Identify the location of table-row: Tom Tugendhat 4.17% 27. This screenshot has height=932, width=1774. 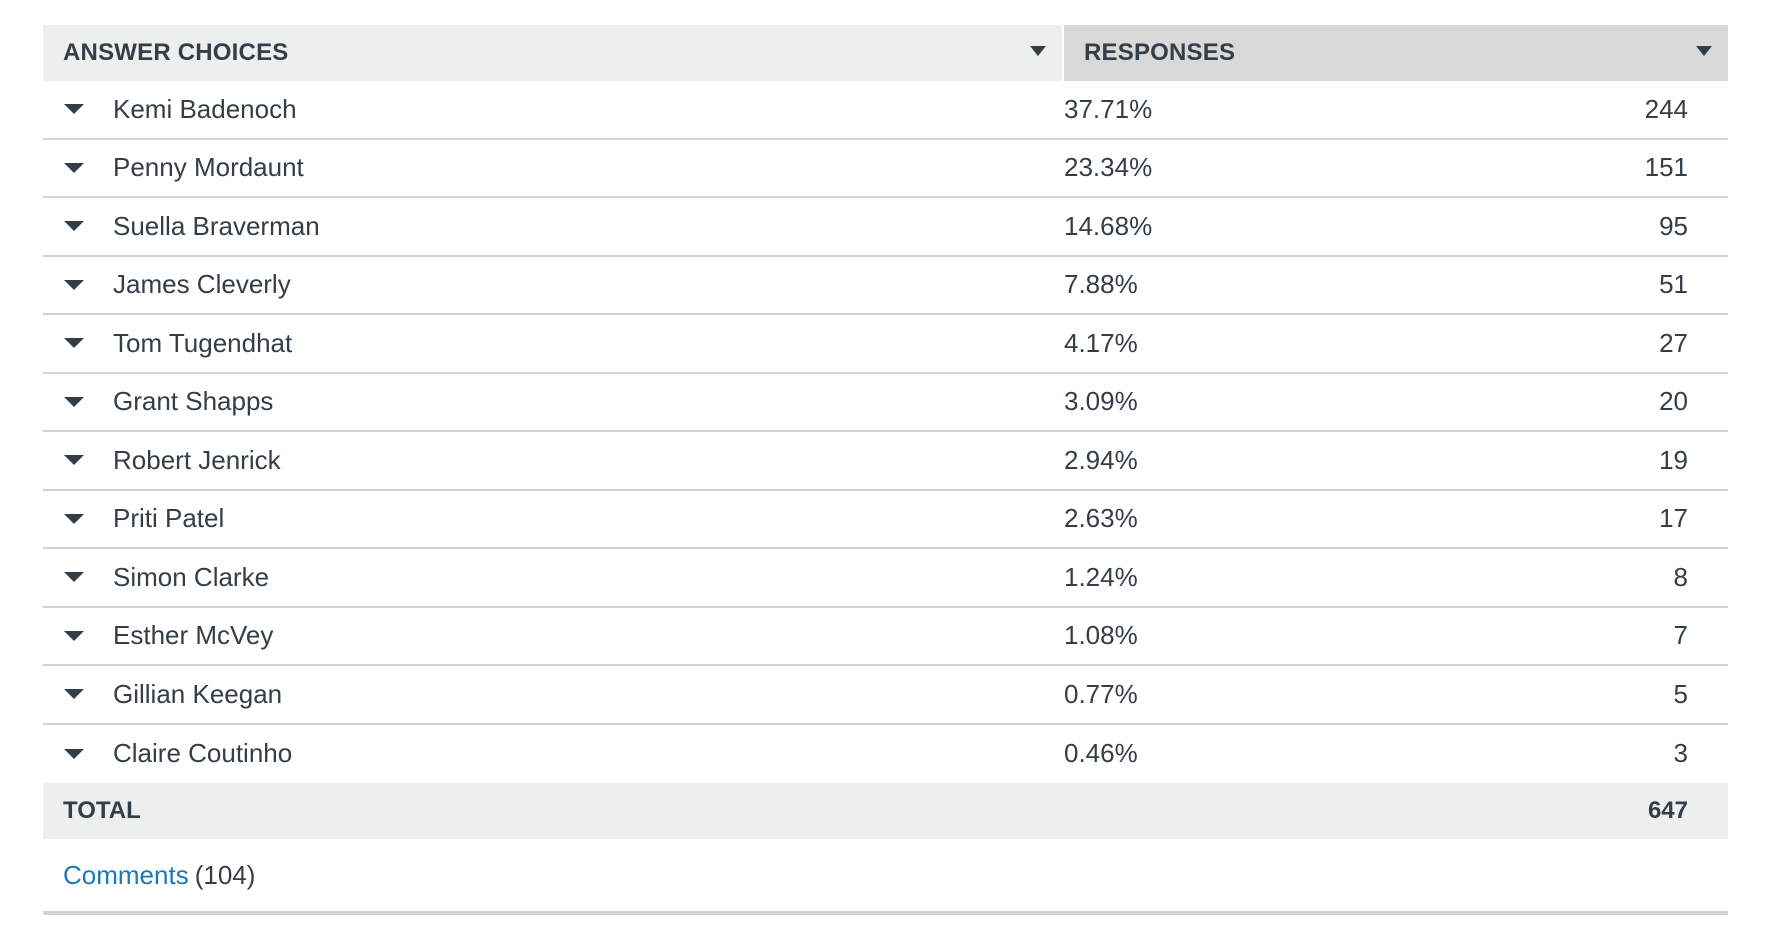
(885, 344).